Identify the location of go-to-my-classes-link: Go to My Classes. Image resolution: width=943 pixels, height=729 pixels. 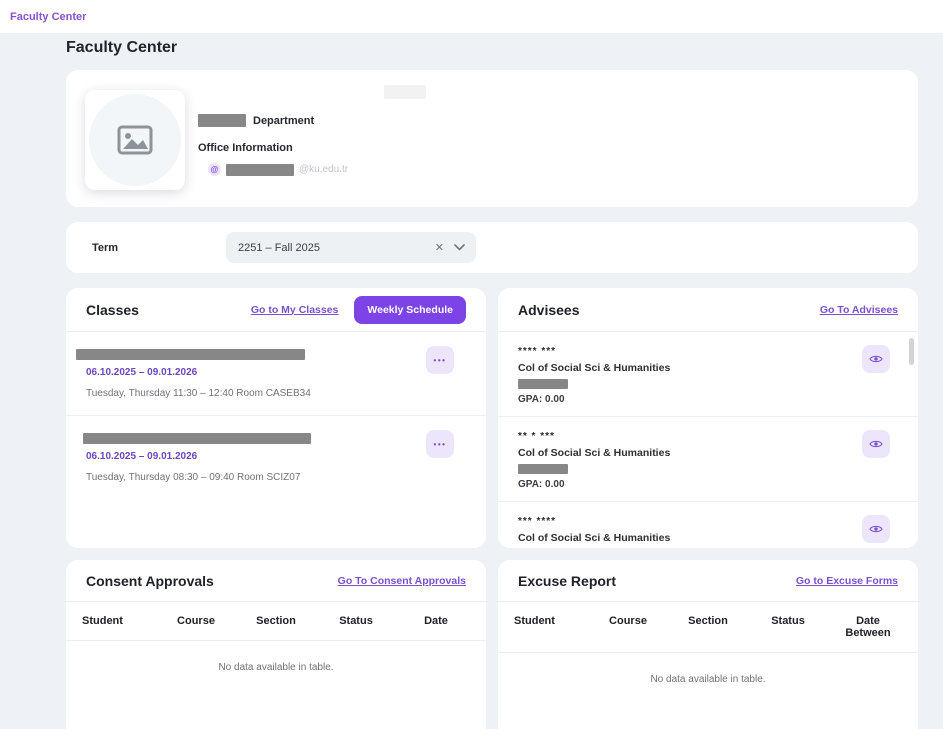
(294, 309).